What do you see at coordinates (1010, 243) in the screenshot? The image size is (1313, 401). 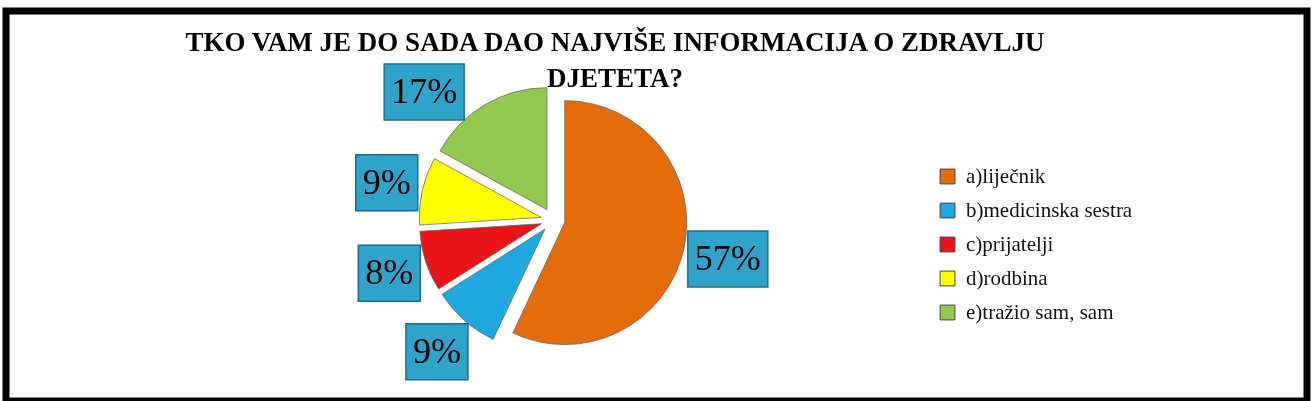 I see `legend-label: c)prijatelji` at bounding box center [1010, 243].